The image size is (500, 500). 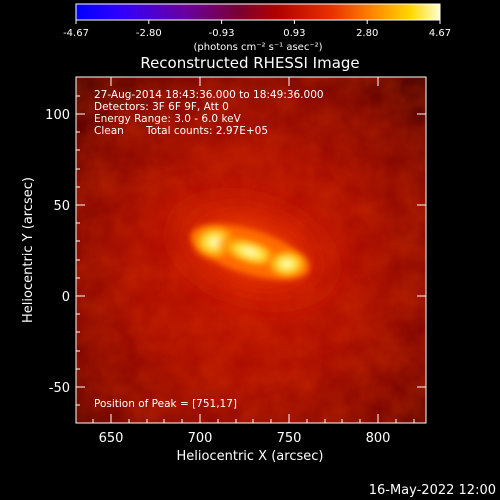 I want to click on annotation-algorithm: Clean, so click(x=109, y=131).